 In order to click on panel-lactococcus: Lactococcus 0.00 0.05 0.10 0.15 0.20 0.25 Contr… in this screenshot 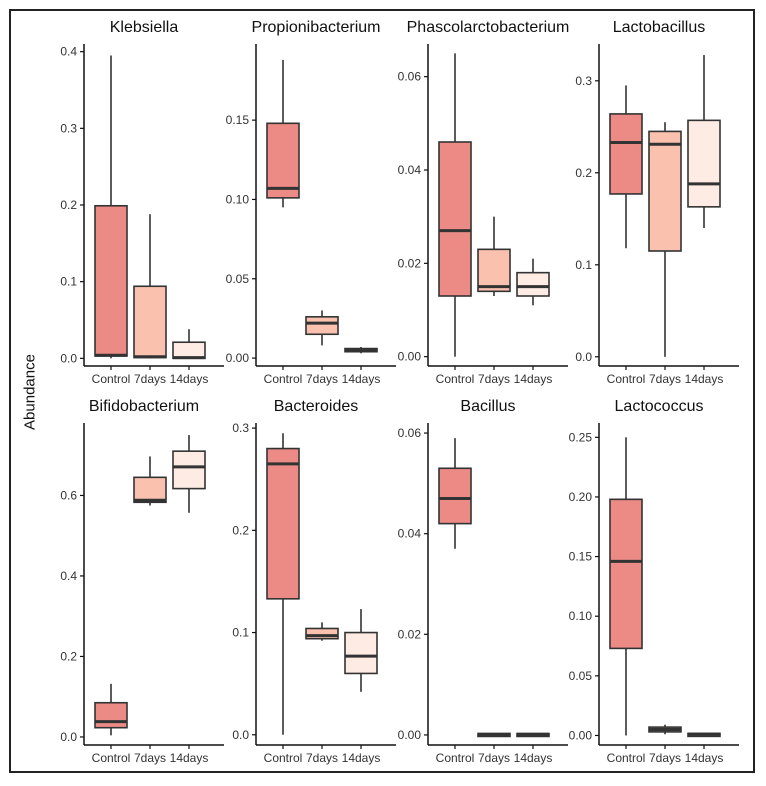, I will do `click(654, 581)`.